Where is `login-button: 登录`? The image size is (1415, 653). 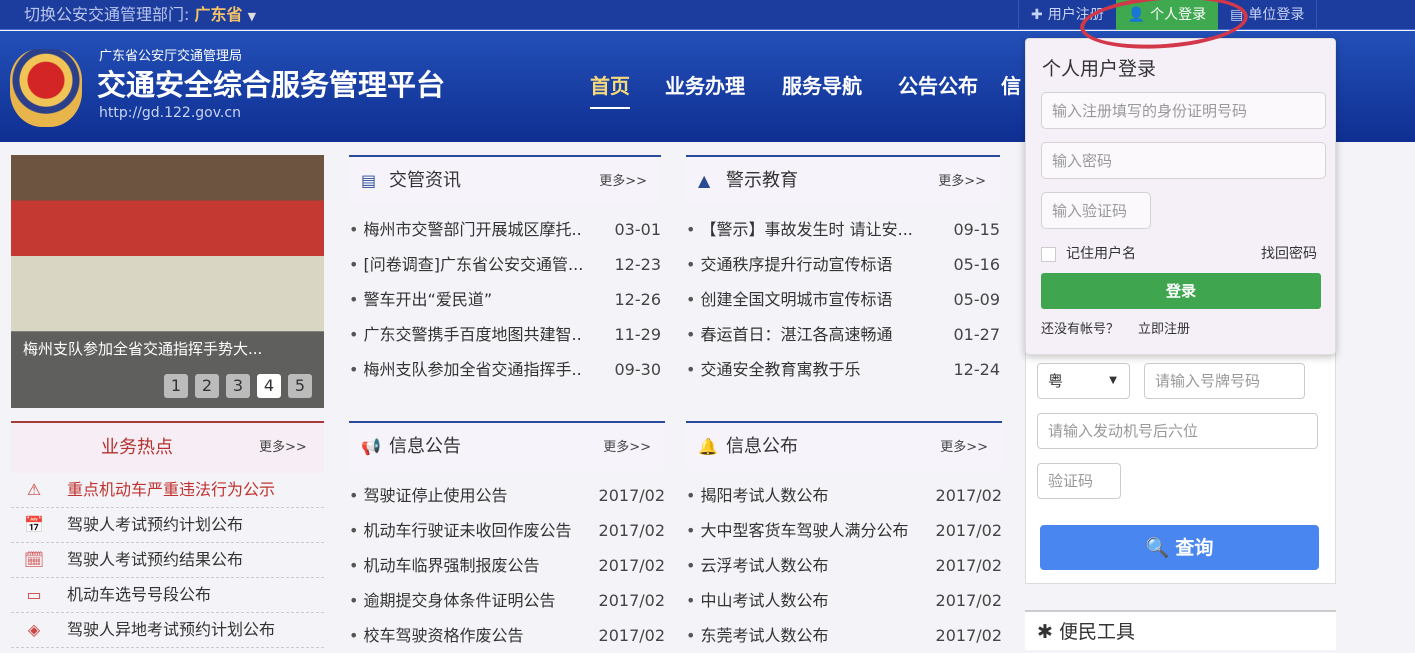 login-button: 登录 is located at coordinates (1181, 291).